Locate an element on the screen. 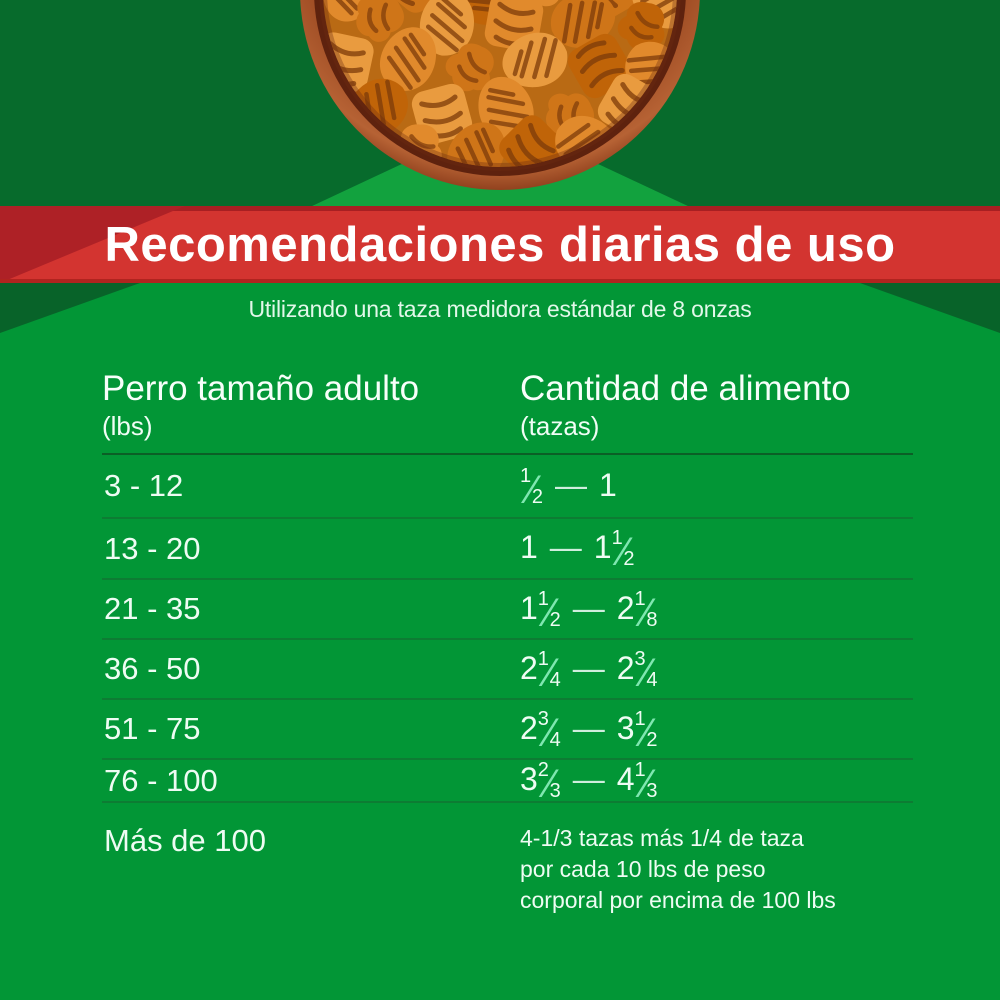  table-row: 13 - 20 1⁄—11⁄2 is located at coordinates (507, 549).